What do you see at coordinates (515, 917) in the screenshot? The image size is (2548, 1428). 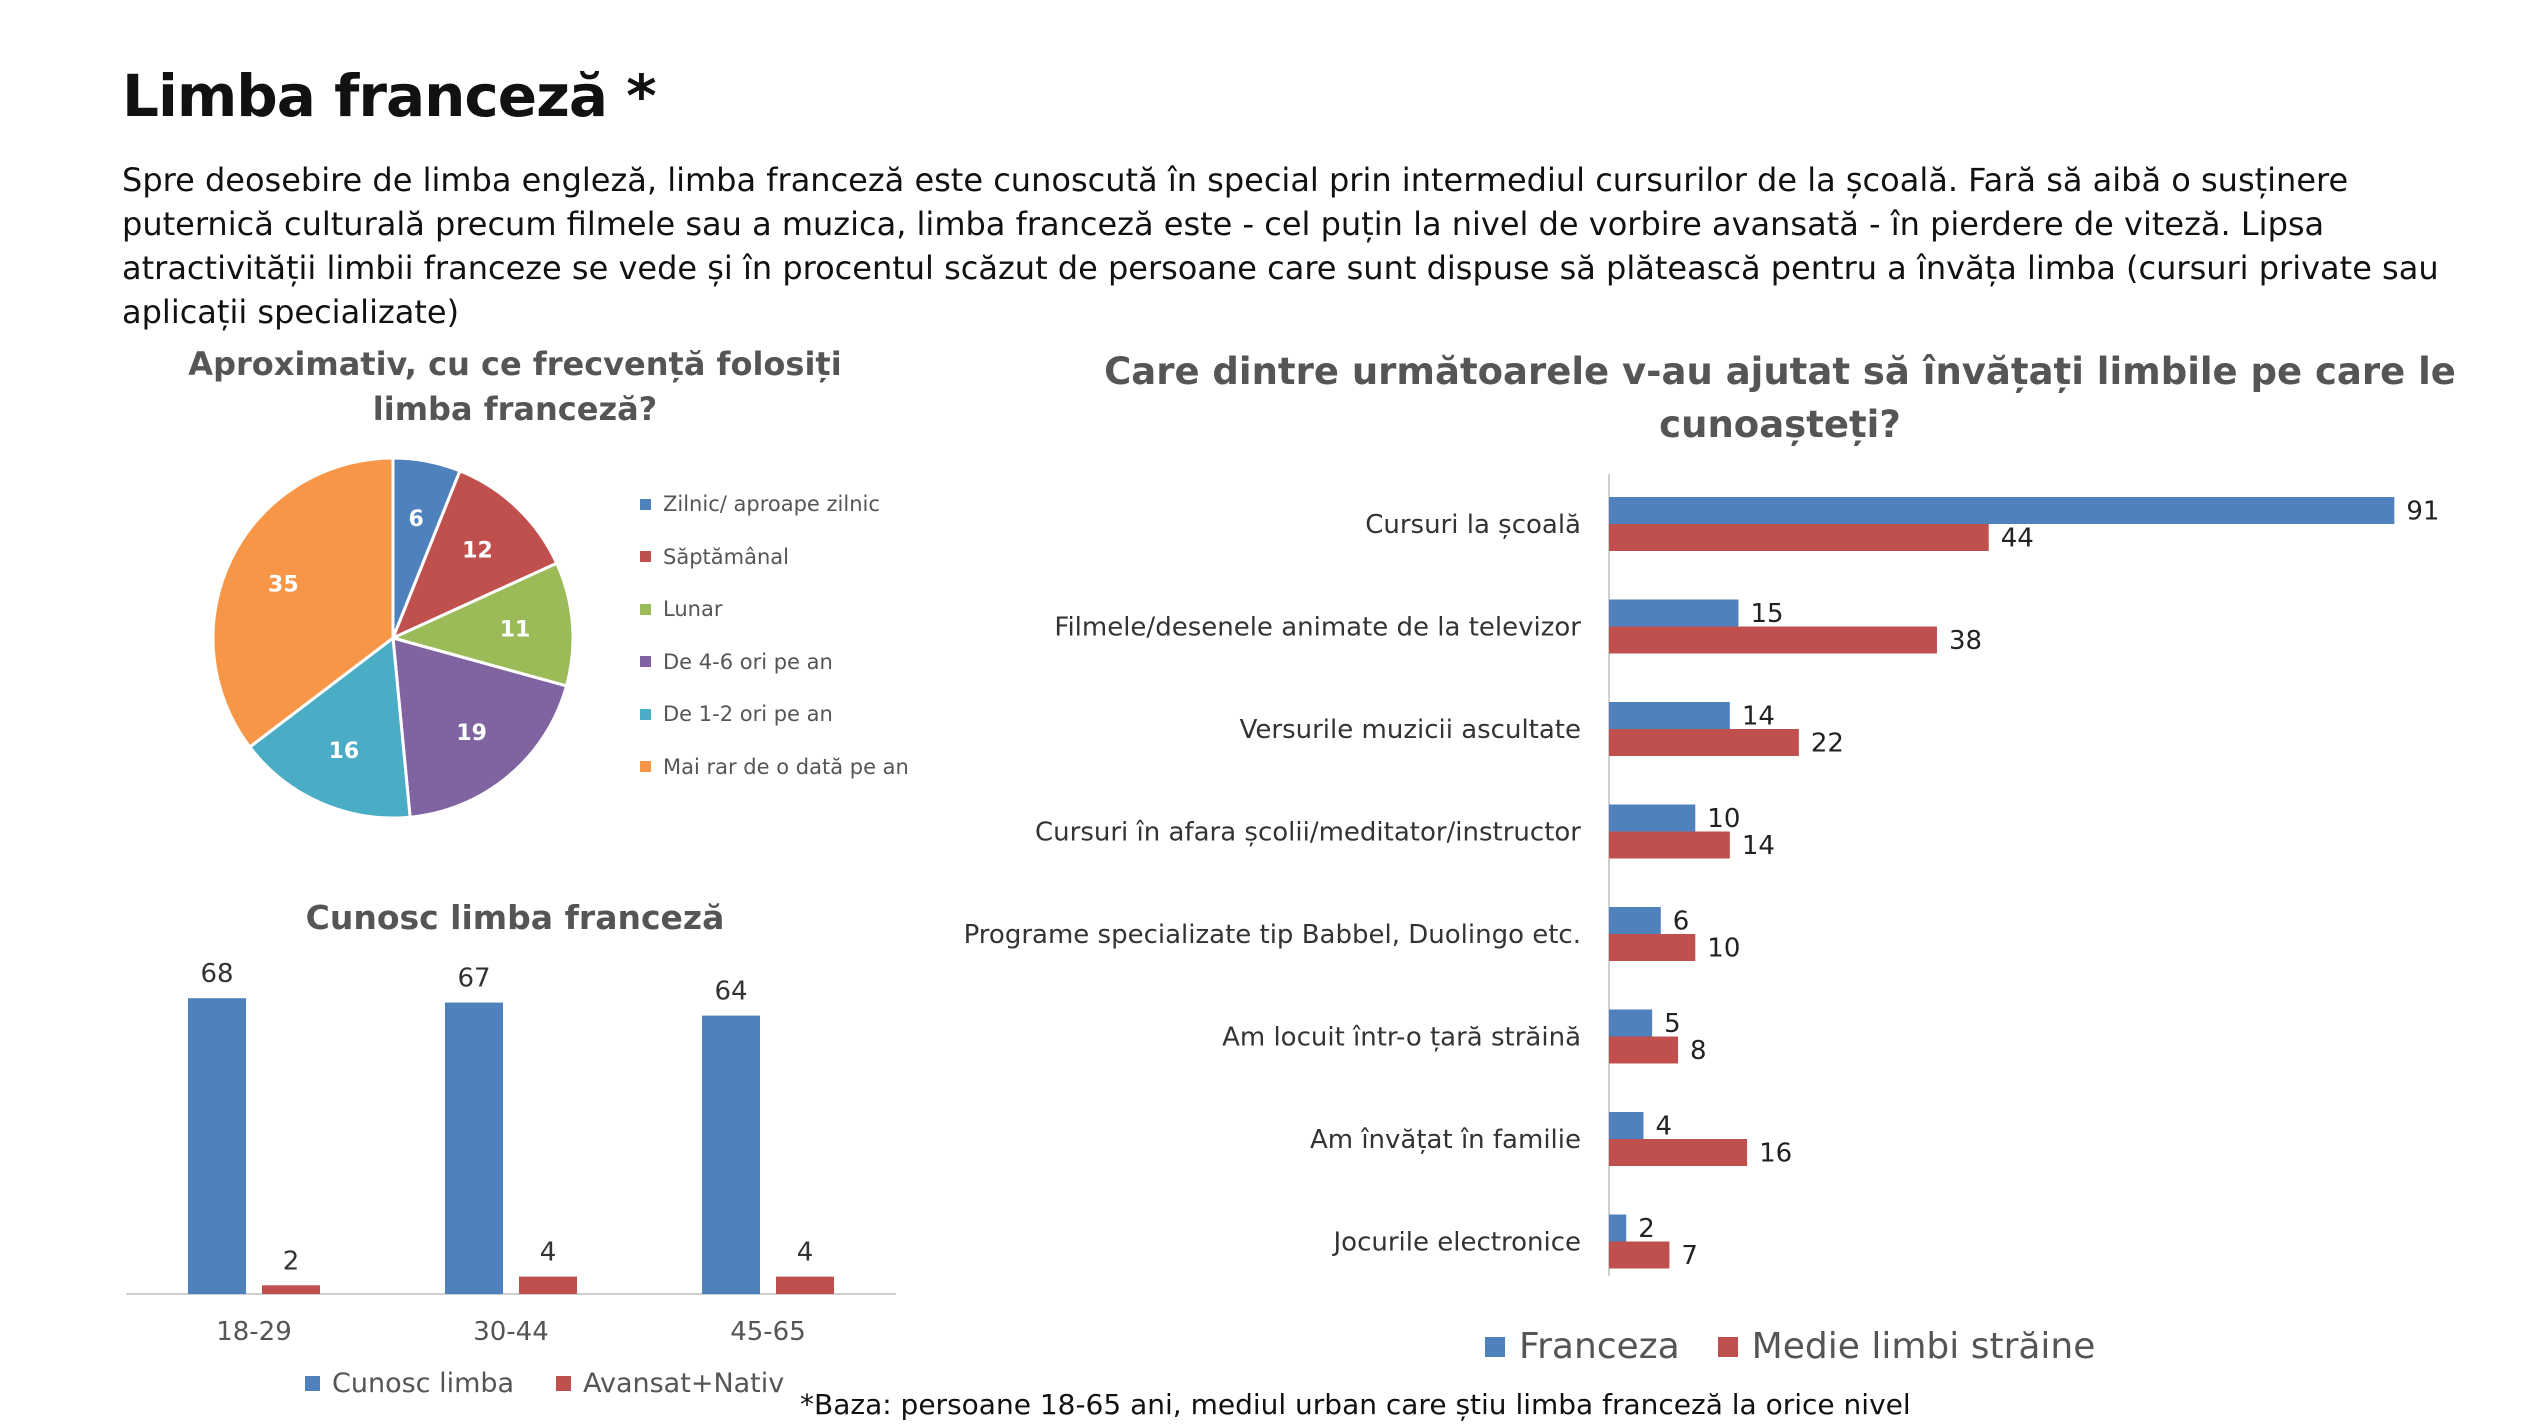 I see `bar-chart-title: Cunosc limba franceză` at bounding box center [515, 917].